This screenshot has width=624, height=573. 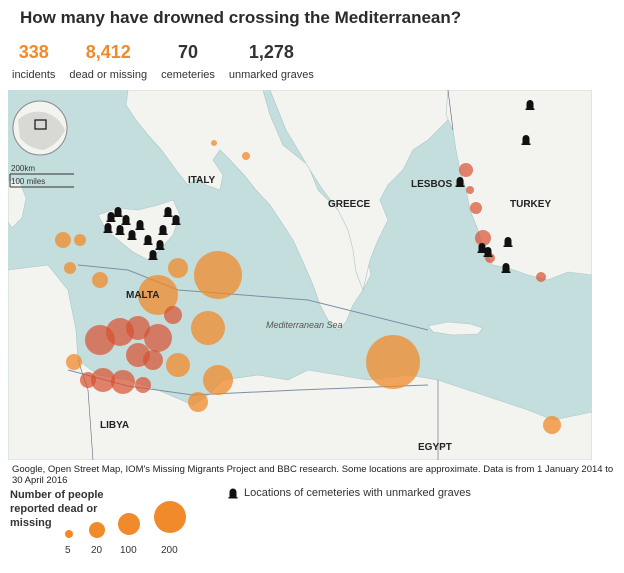 What do you see at coordinates (23, 168) in the screenshot?
I see `scale-km: 200km` at bounding box center [23, 168].